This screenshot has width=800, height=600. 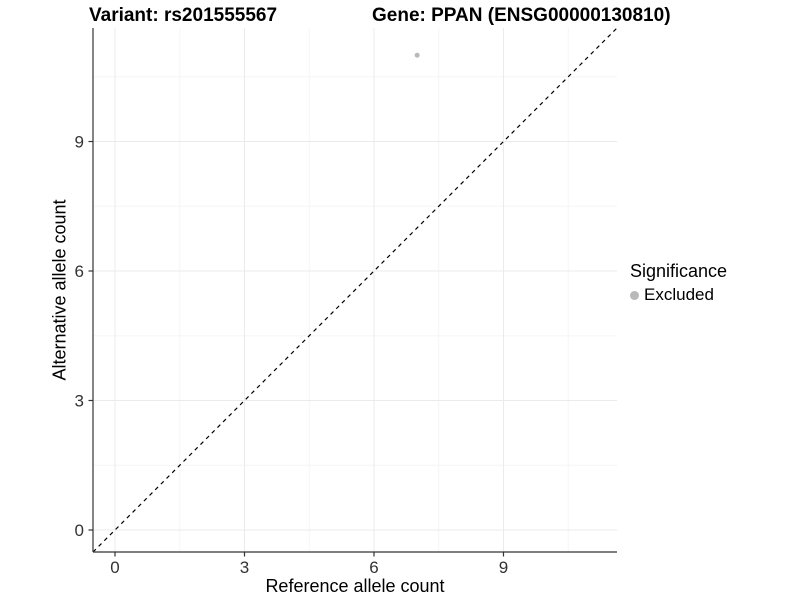 I want to click on legend-item-label: Excluded, so click(x=679, y=294).